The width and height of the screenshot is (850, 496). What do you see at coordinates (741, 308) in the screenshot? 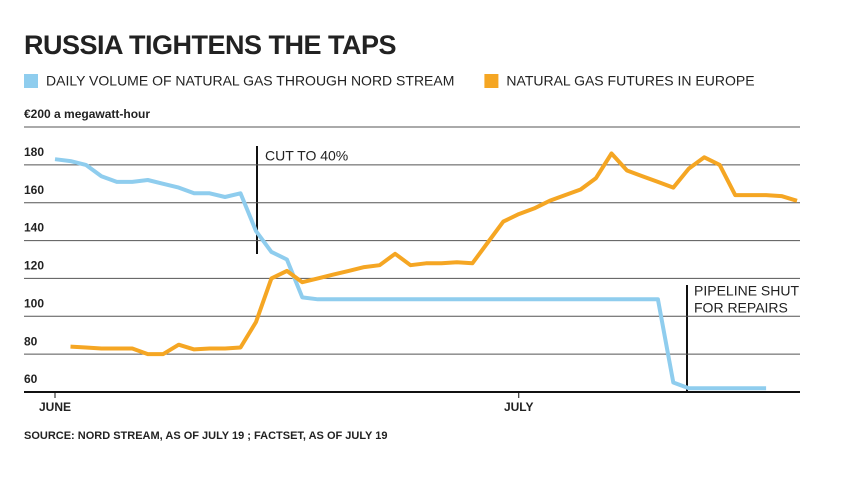
I see `annotation: FOR REPAIRS` at bounding box center [741, 308].